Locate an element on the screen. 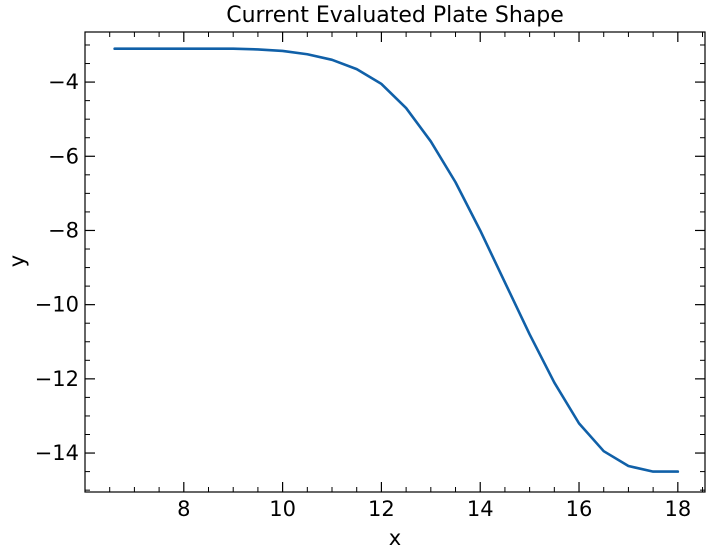 The image size is (710, 554). x-axis-label: x is located at coordinates (395, 538).